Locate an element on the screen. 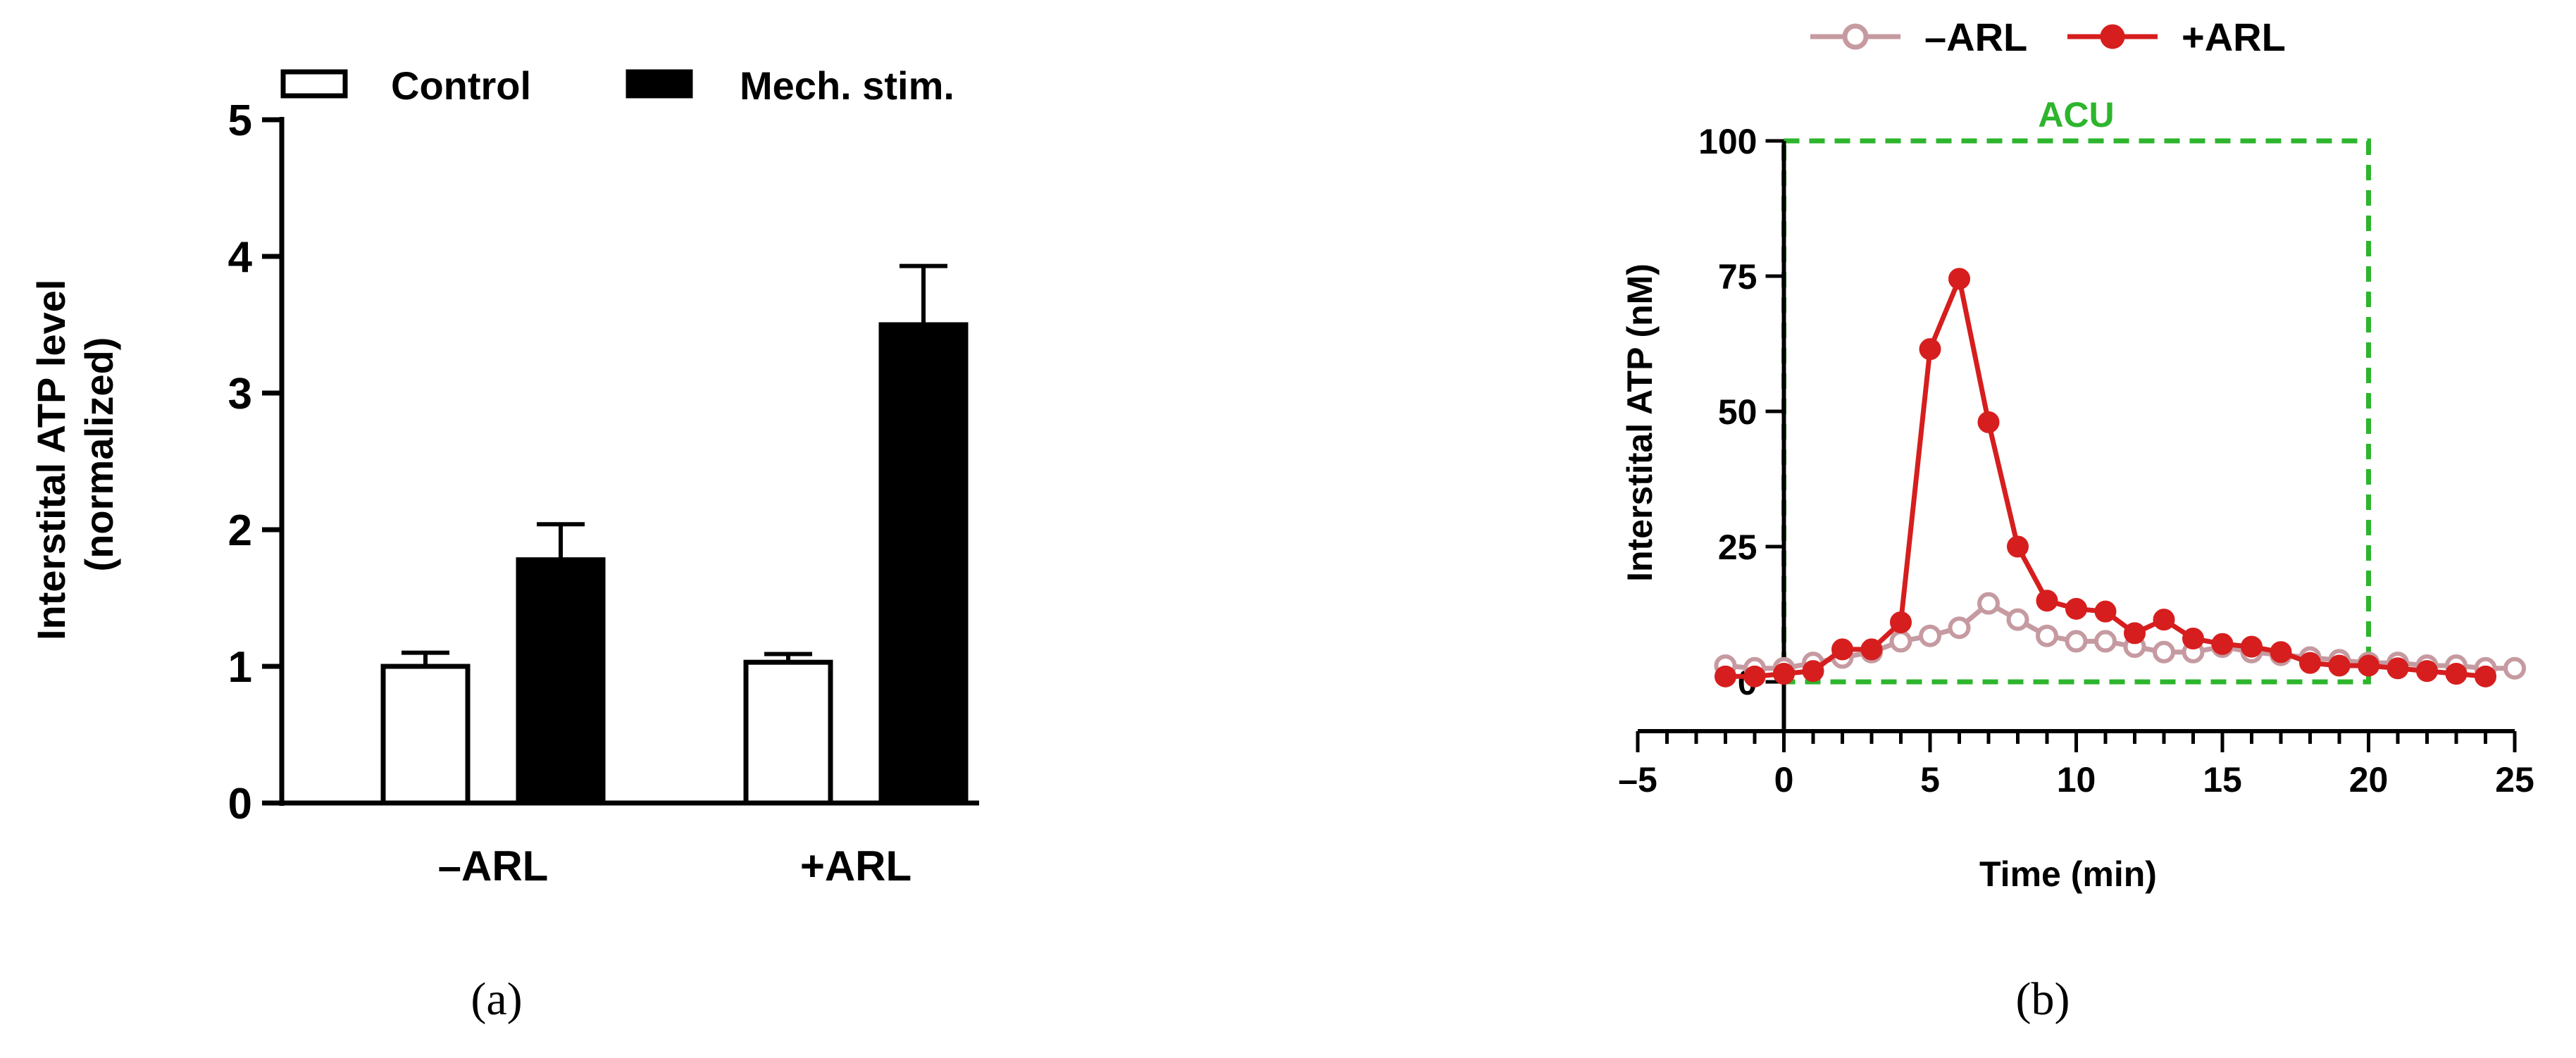  legend-swatch-control is located at coordinates (314, 84).